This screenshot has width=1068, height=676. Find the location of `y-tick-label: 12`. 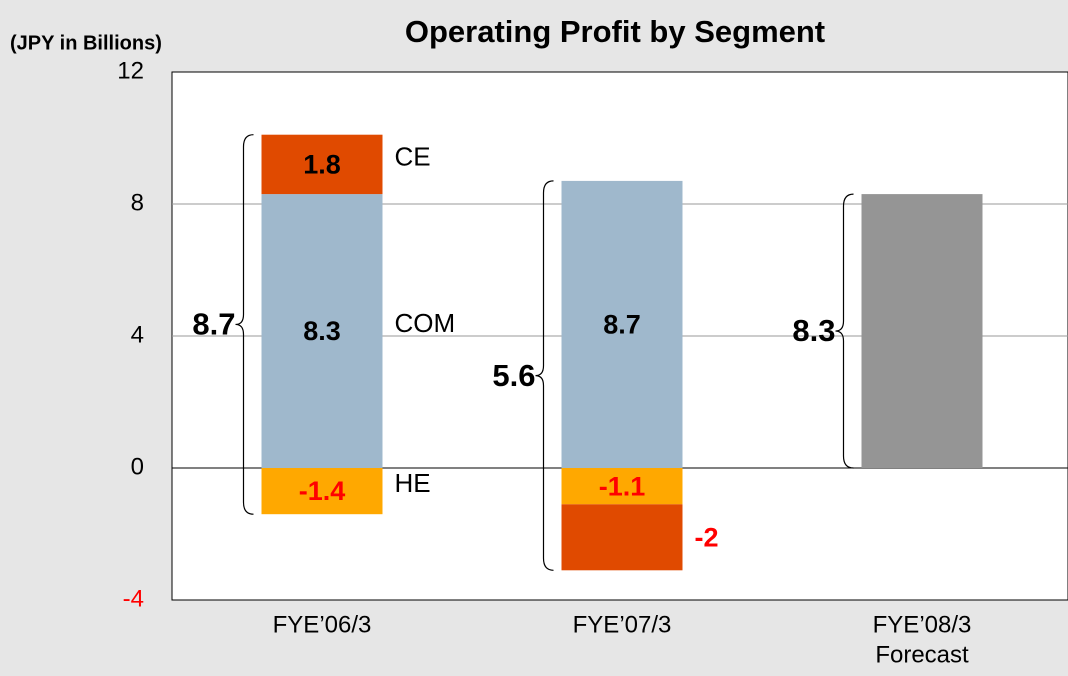

y-tick-label: 12 is located at coordinates (130, 70).